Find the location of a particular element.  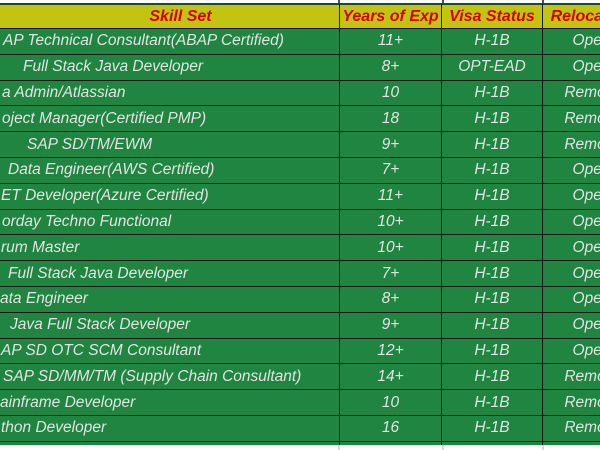

cell-years-of-exp: 12+ is located at coordinates (391, 351).